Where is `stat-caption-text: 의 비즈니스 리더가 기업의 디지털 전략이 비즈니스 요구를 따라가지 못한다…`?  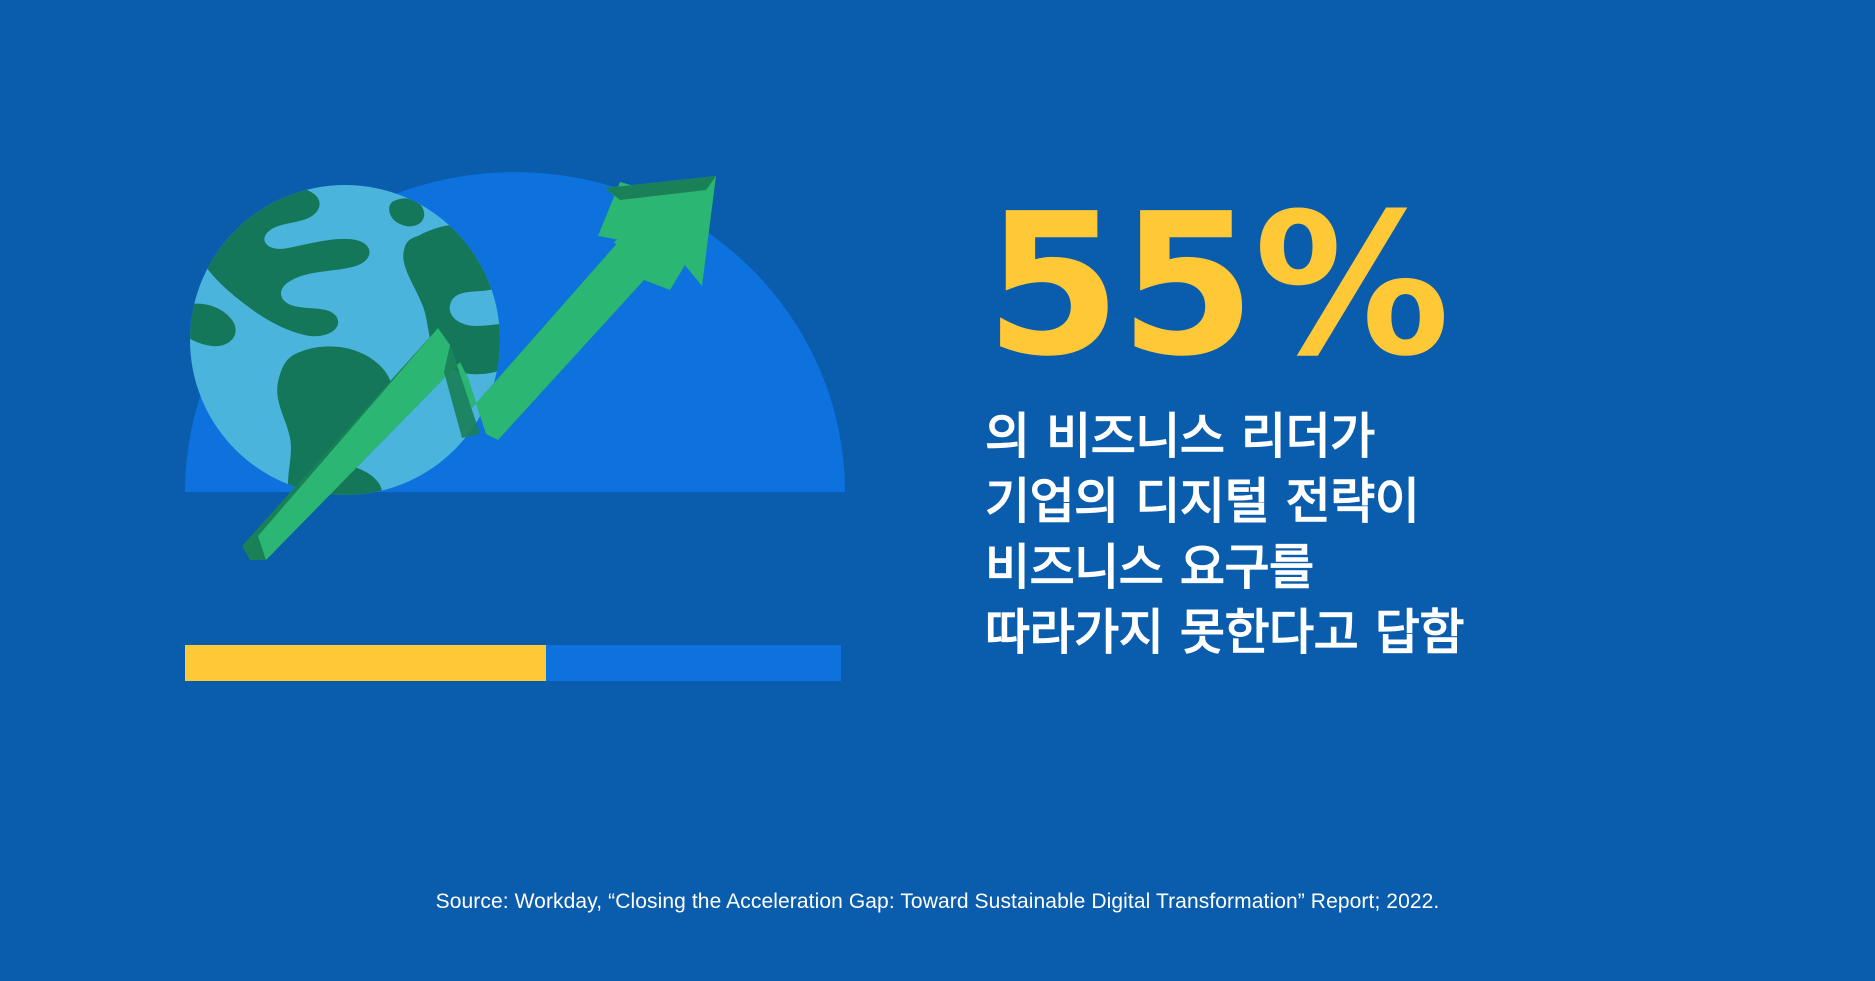 stat-caption-text: 의 비즈니스 리더가 기업의 디지털 전략이 비즈니스 요구를 따라가지 못한다… is located at coordinates (1224, 534).